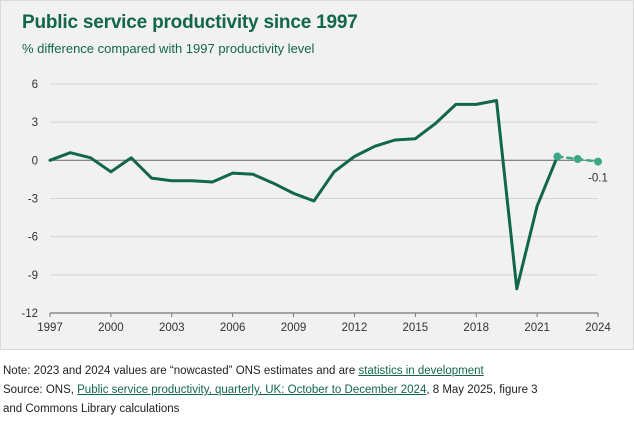 The image size is (634, 429). What do you see at coordinates (40, 390) in the screenshot?
I see `source-prefix: Source: ONS,` at bounding box center [40, 390].